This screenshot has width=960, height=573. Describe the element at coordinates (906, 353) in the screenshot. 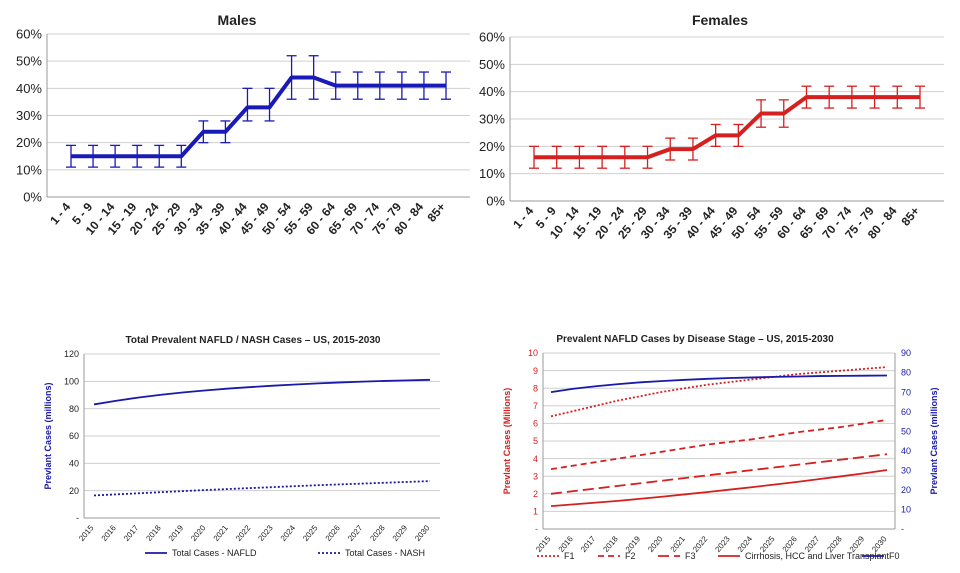

I see `y-tick-label-right: 90` at that location.